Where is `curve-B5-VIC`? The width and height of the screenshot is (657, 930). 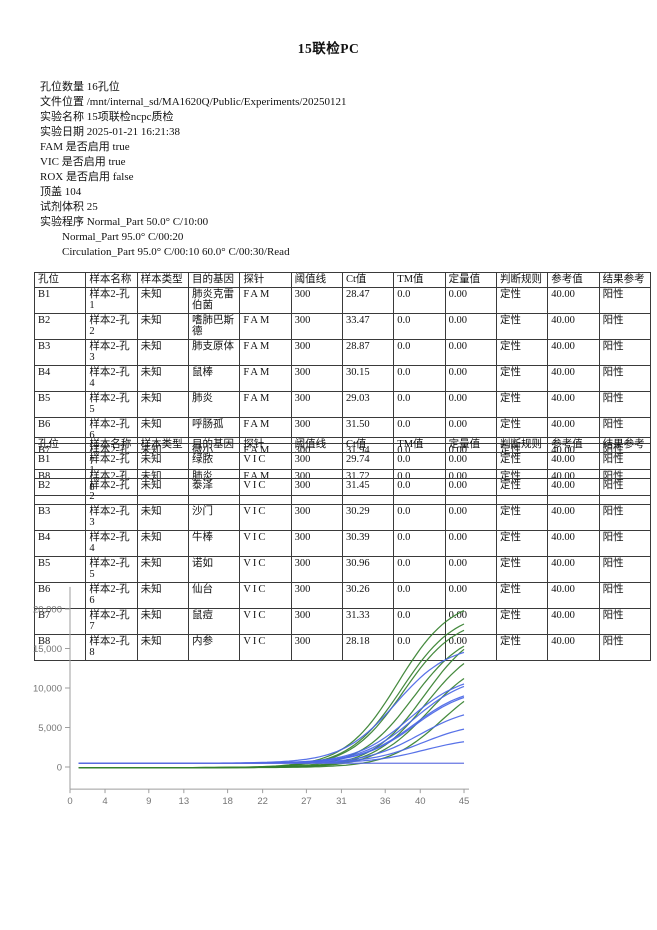
curve-B5-VIC is located at coordinates (271, 739).